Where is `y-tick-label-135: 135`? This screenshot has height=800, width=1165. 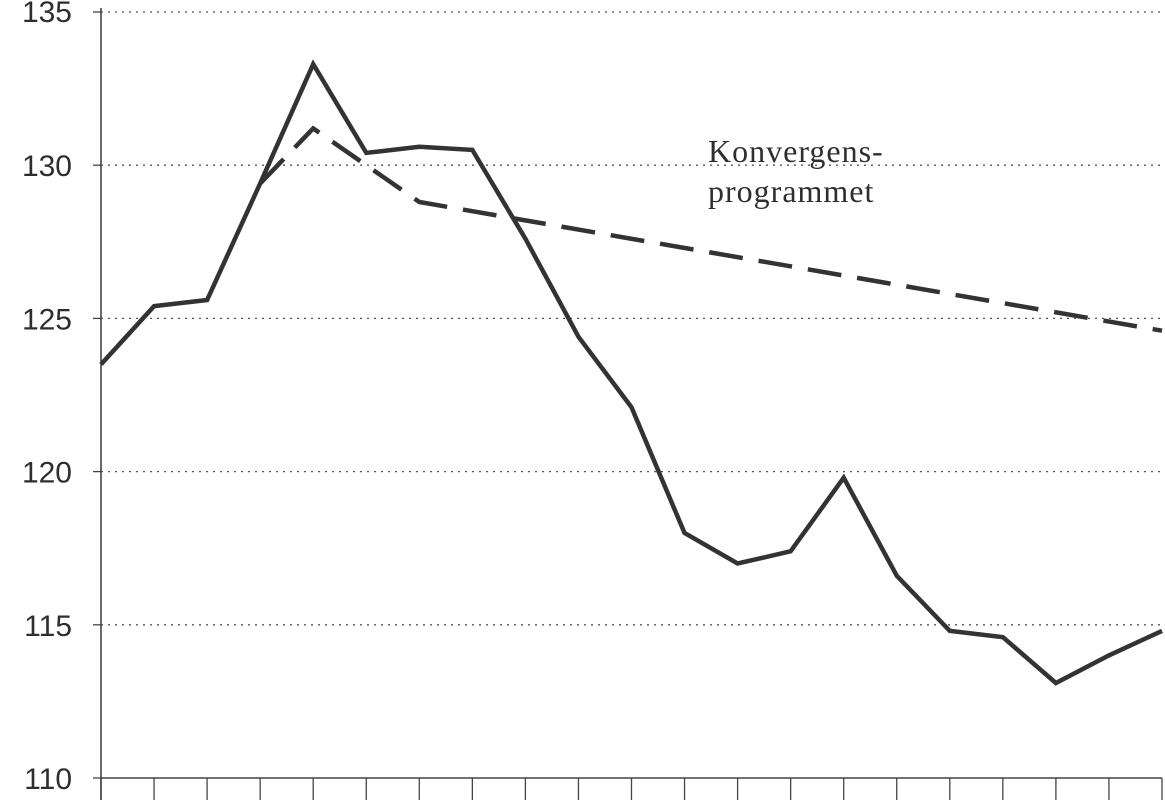
y-tick-label-135: 135 is located at coordinates (47, 14).